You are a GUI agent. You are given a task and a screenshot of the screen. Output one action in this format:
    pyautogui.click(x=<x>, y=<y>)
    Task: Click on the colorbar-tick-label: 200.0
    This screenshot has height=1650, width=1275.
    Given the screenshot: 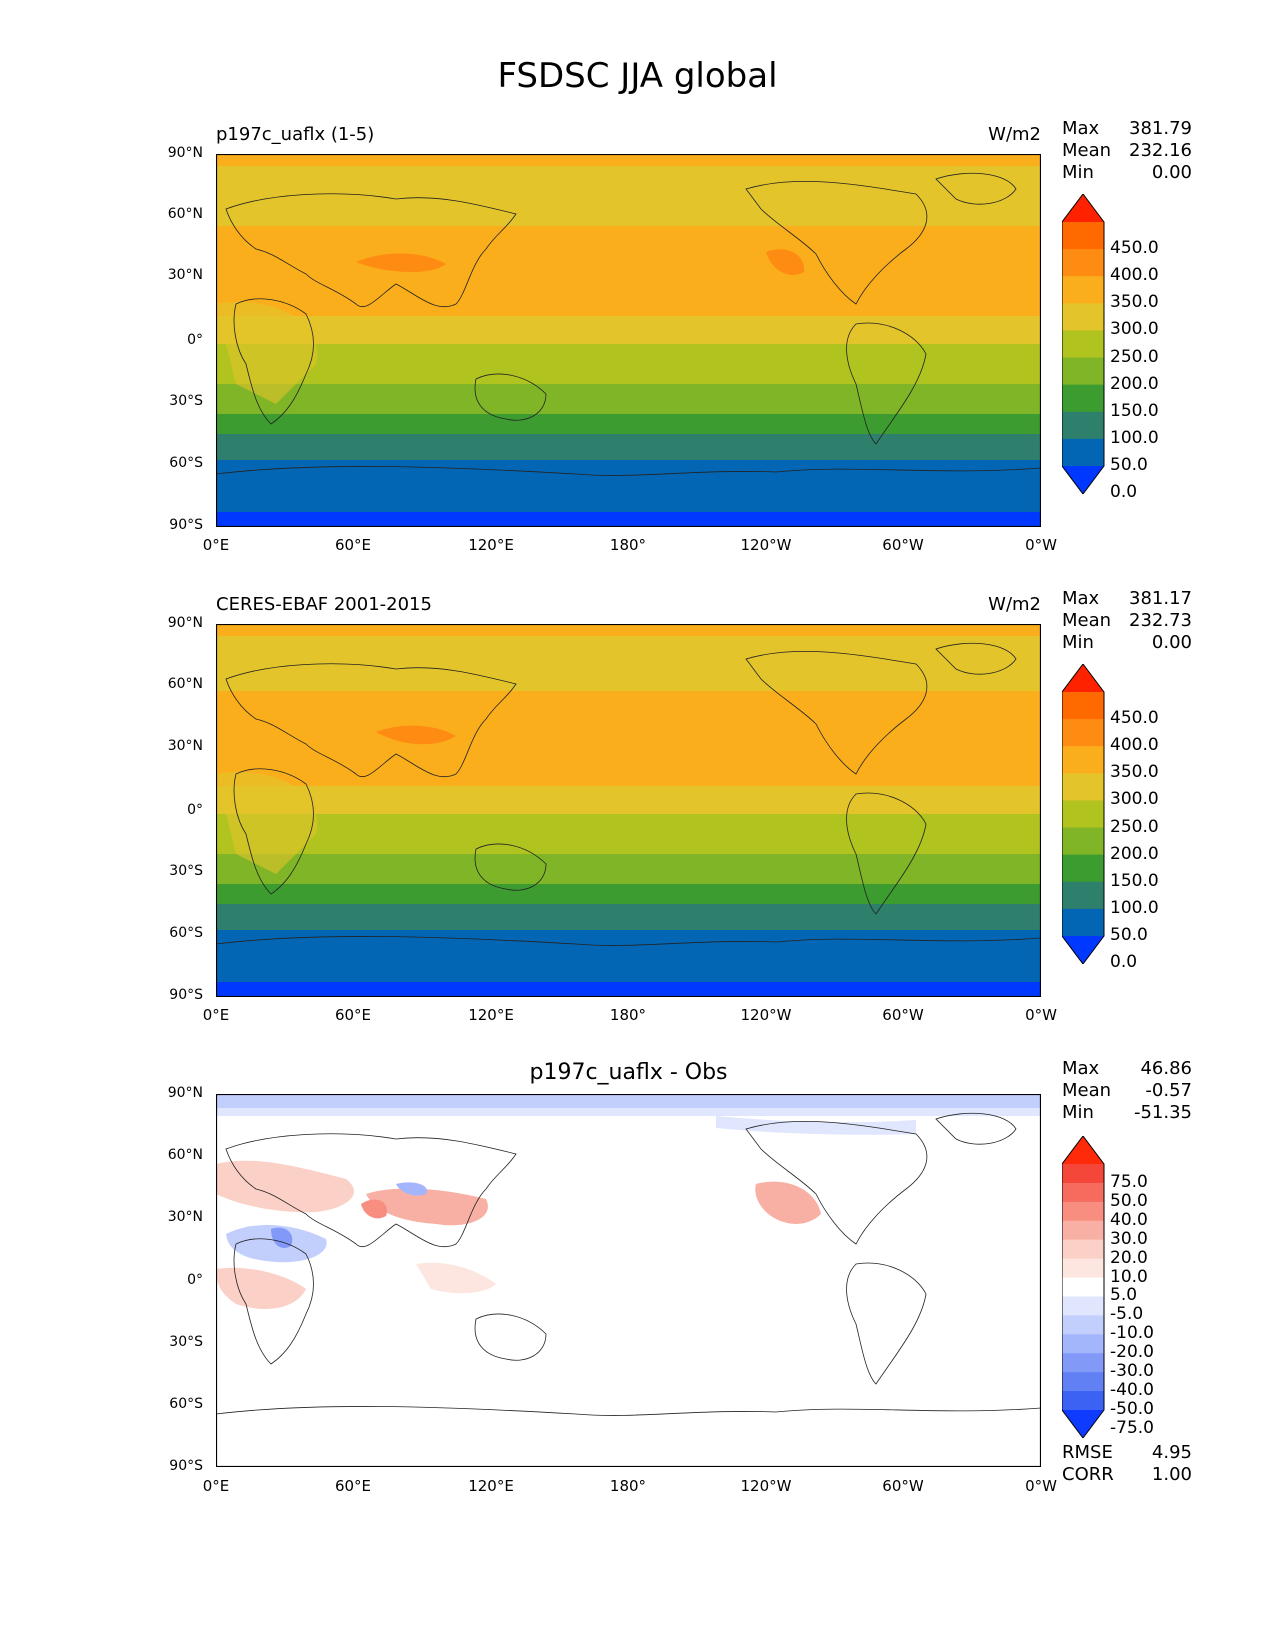 What is the action you would take?
    pyautogui.click(x=1134, y=383)
    